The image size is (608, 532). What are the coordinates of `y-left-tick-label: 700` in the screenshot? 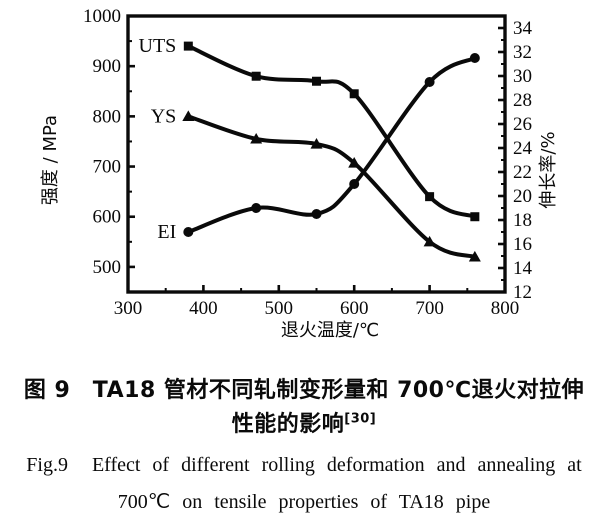 It's located at (107, 167).